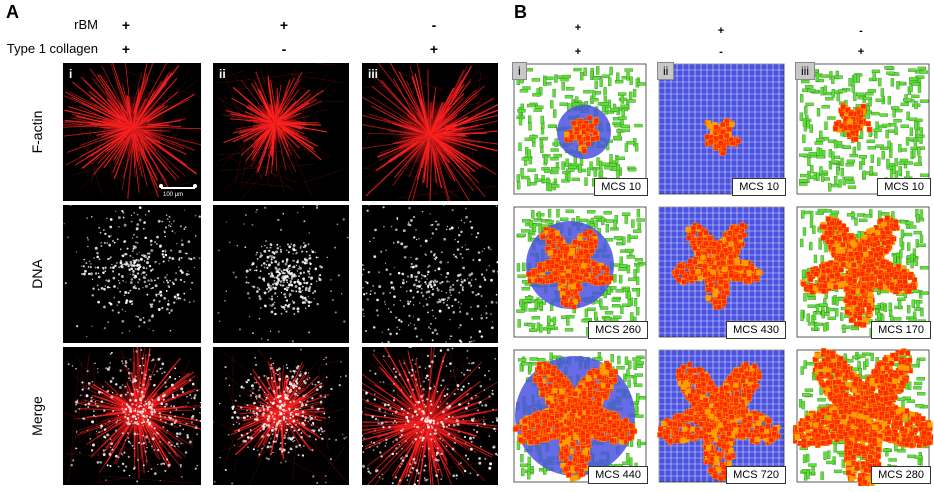 The image size is (934, 492). Describe the element at coordinates (580, 416) in the screenshot. I see `simulation-i-late: MCS 440` at that location.